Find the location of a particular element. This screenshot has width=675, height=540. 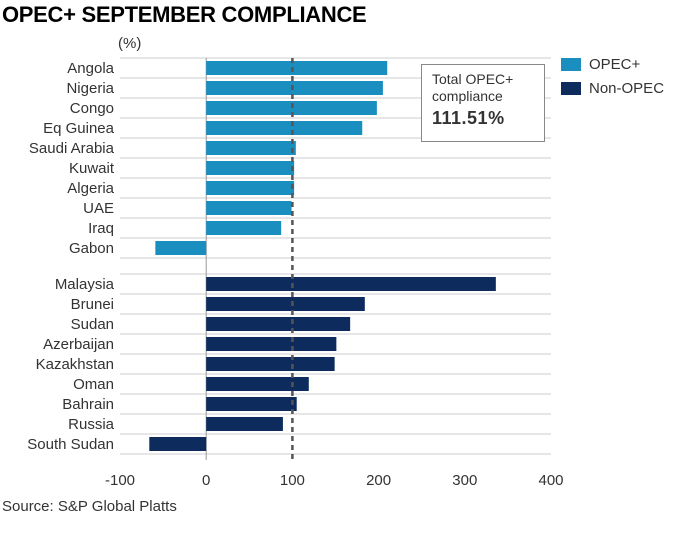

category-label-brunei: Brunei is located at coordinates (92, 304).